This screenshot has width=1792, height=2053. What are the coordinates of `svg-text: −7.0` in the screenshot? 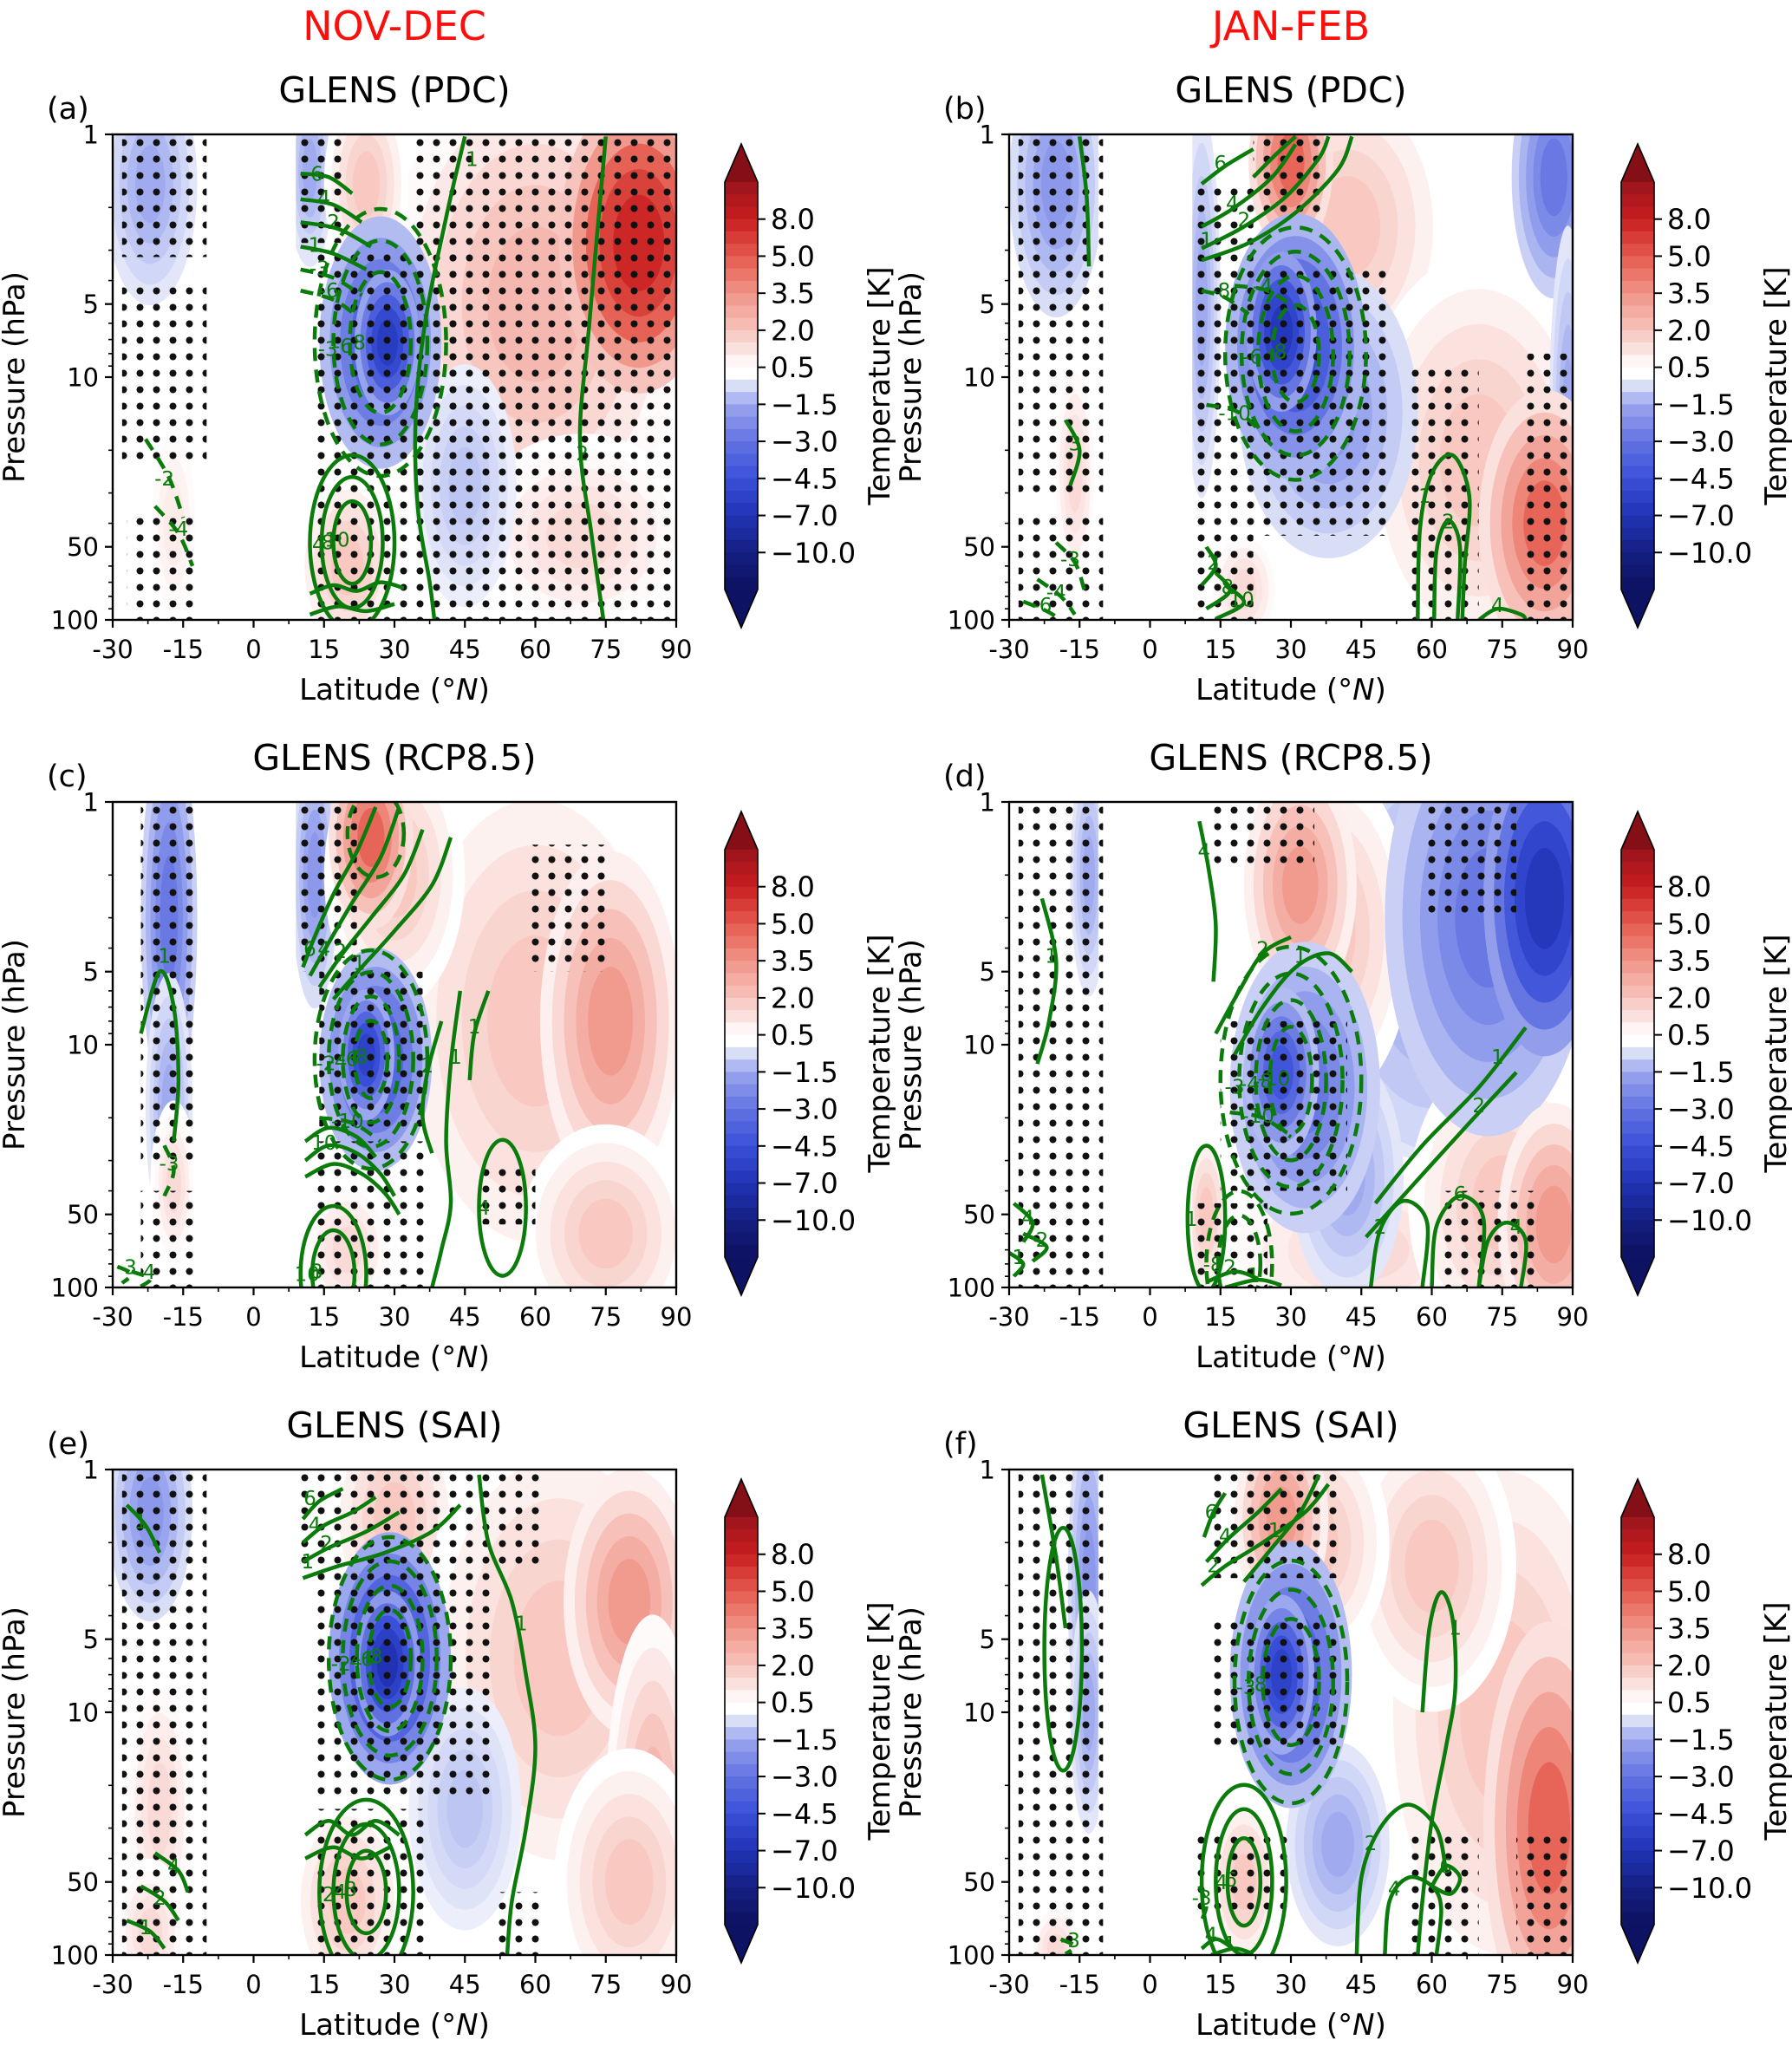 It's located at (804, 1851).